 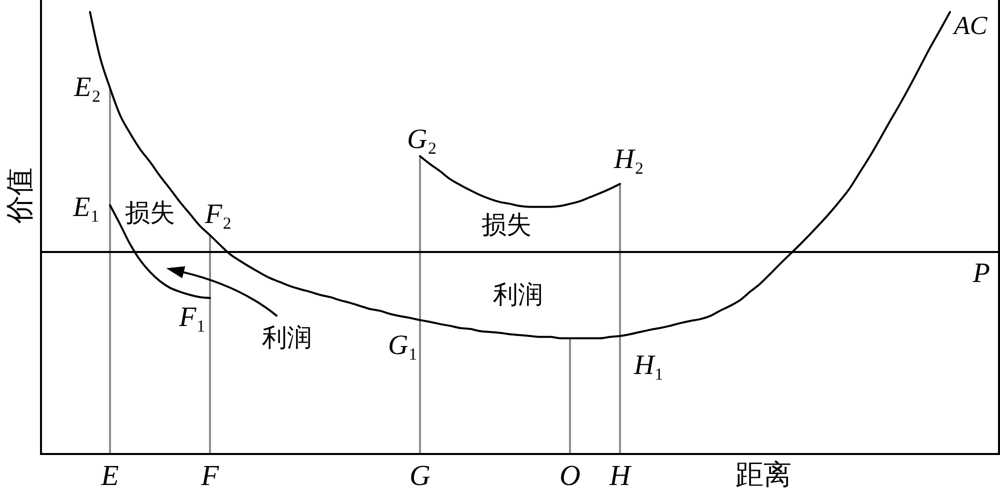 What do you see at coordinates (210, 474) in the screenshot?
I see `x-tick-label: F` at bounding box center [210, 474].